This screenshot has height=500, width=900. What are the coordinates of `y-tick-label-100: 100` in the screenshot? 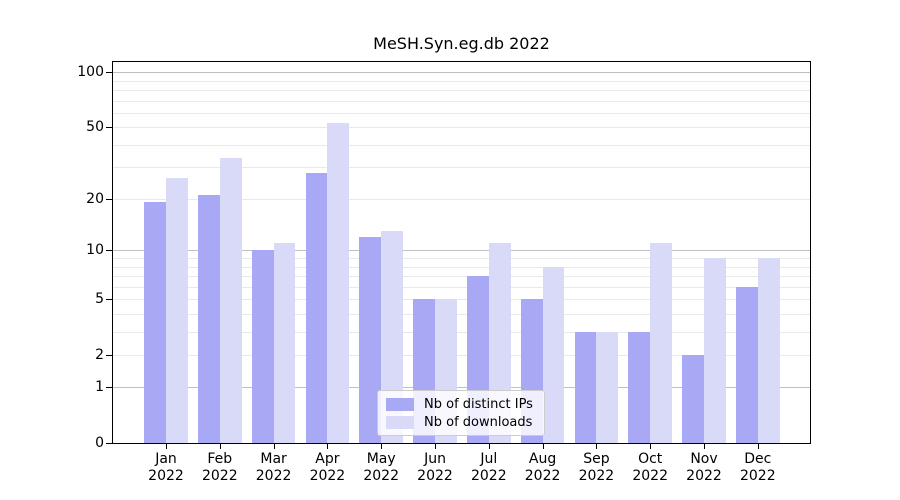 It's located at (90, 72).